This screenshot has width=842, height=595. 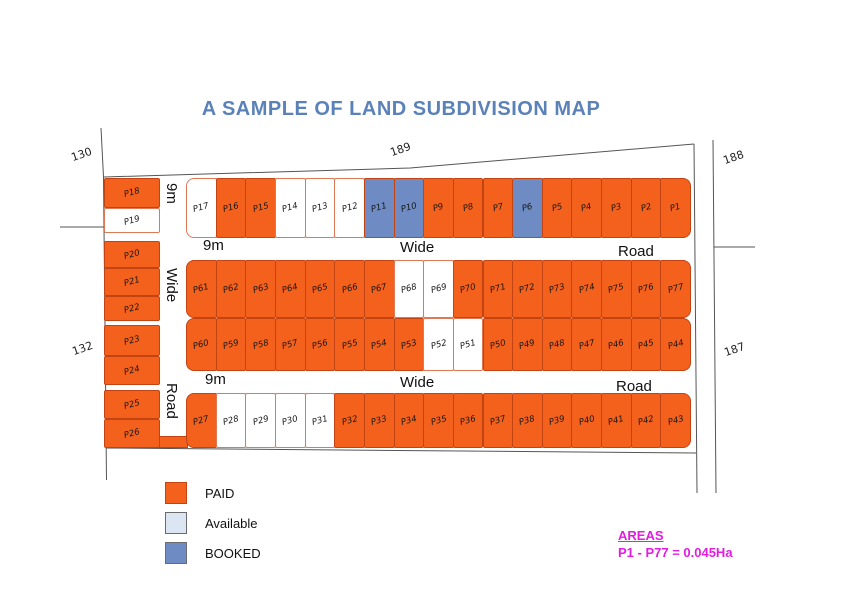 What do you see at coordinates (173, 442) in the screenshot?
I see `road-end-fill` at bounding box center [173, 442].